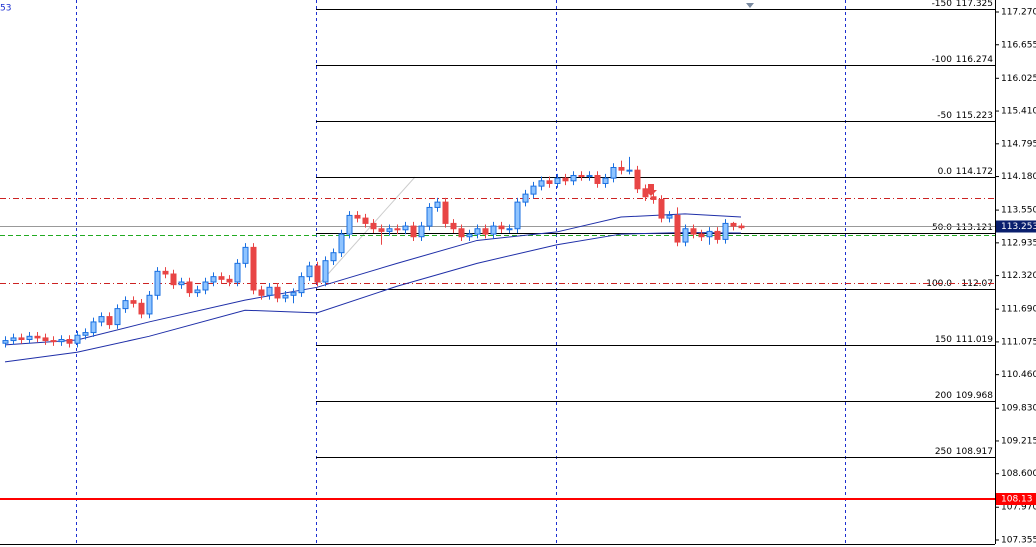 The image size is (1036, 547). What do you see at coordinates (1018, 79) in the screenshot?
I see `y-tick-label: 116.025` at bounding box center [1018, 79].